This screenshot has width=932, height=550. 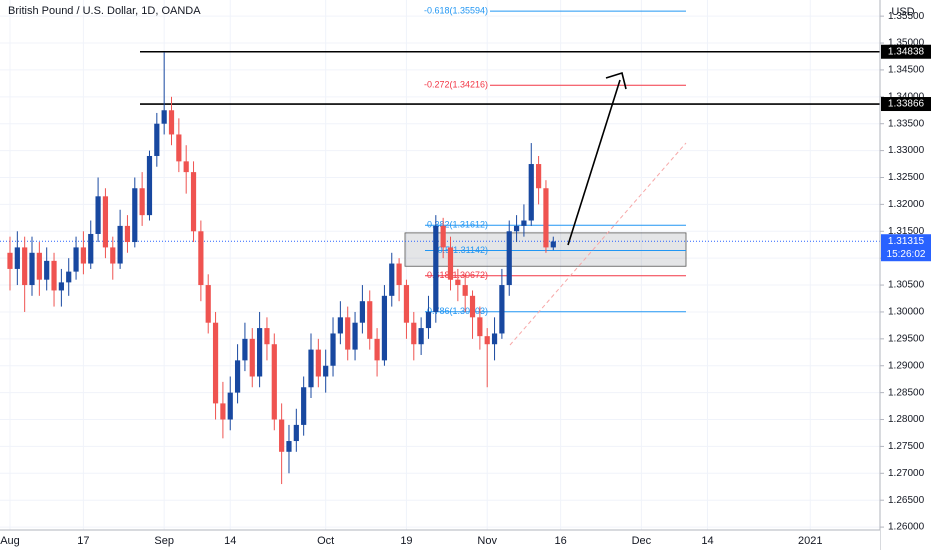 What do you see at coordinates (906, 43) in the screenshot?
I see `y-tick-label: 1.35000` at bounding box center [906, 43].